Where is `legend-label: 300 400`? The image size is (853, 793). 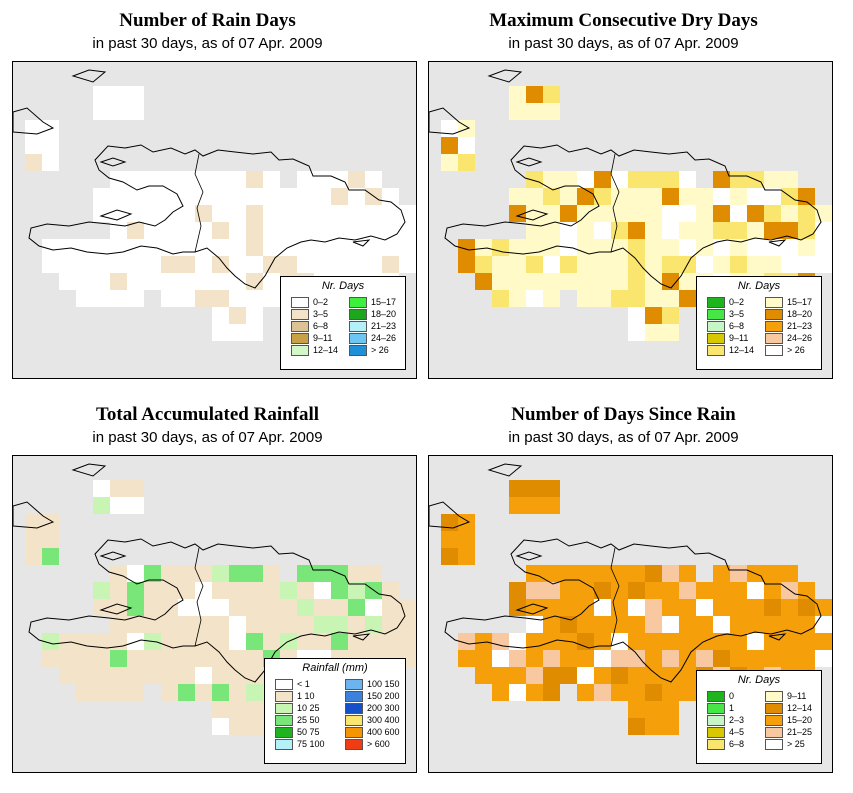
legend-label: 300 400 is located at coordinates (383, 720).